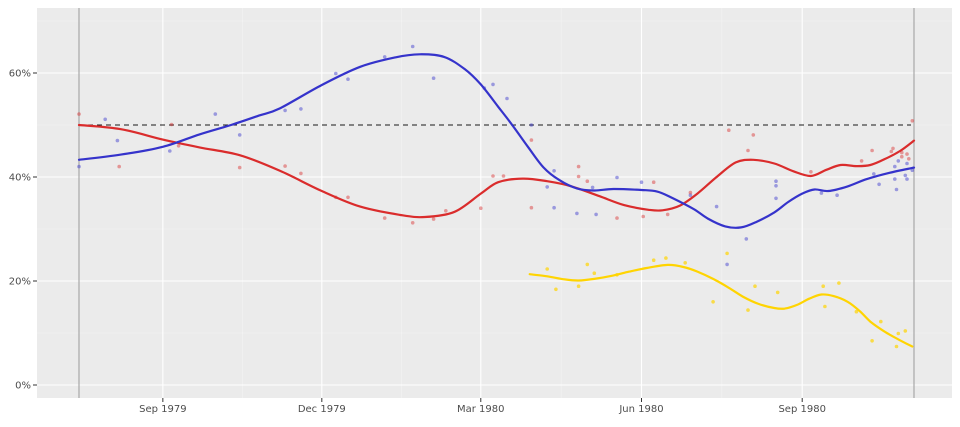 The height and width of the screenshot is (427, 960). What do you see at coordinates (20, 282) in the screenshot?
I see `y-tick-label: 20%` at bounding box center [20, 282].